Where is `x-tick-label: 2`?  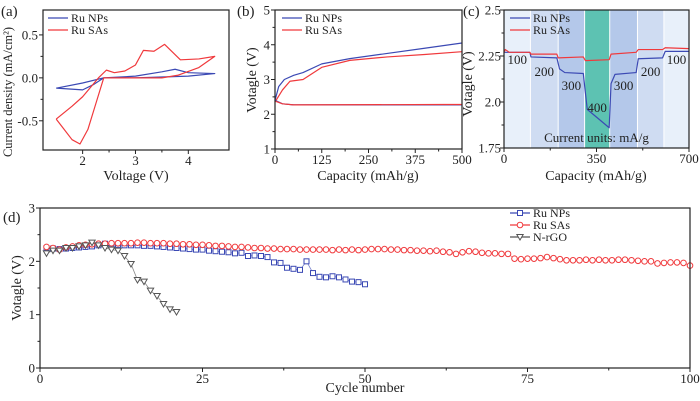
x-tick-label: 2 is located at coordinates (82, 160).